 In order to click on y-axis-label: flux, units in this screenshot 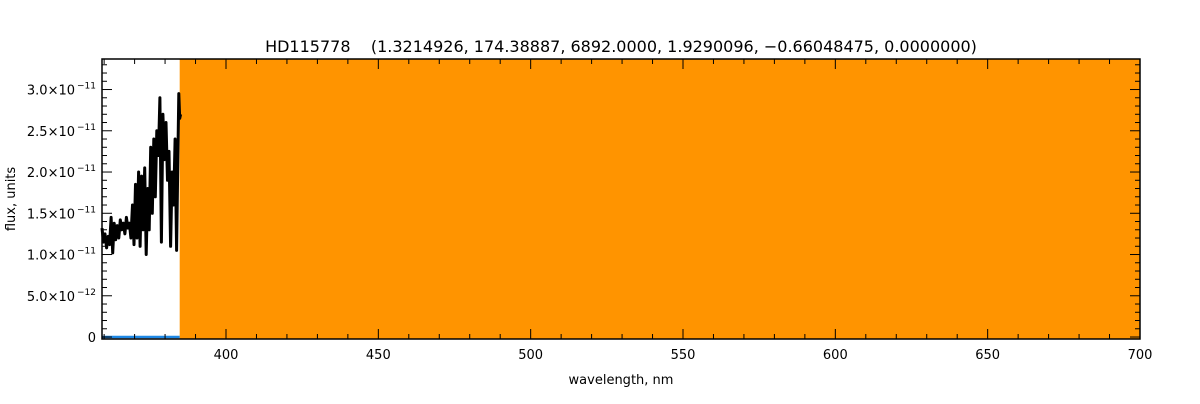, I will do `click(11, 199)`.